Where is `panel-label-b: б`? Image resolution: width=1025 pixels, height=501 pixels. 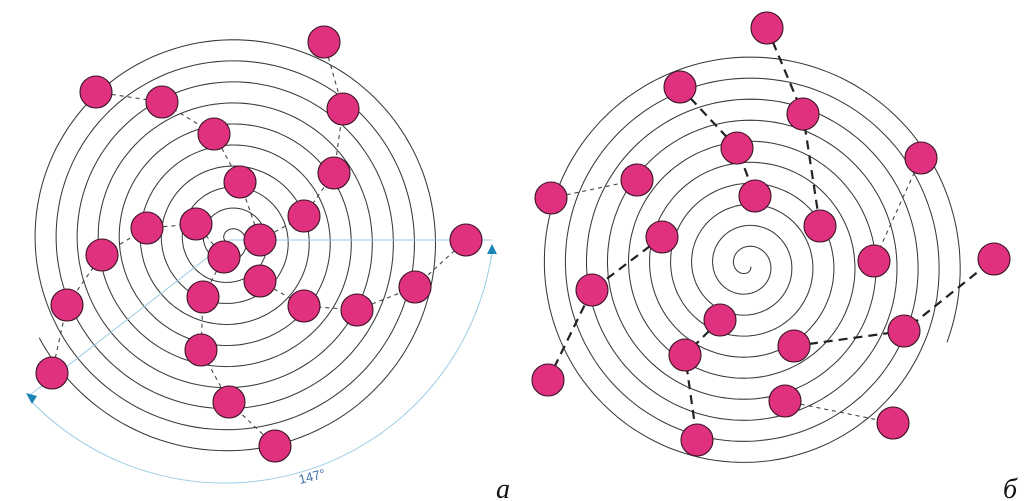
panel-label-b: б is located at coordinates (1010, 487).